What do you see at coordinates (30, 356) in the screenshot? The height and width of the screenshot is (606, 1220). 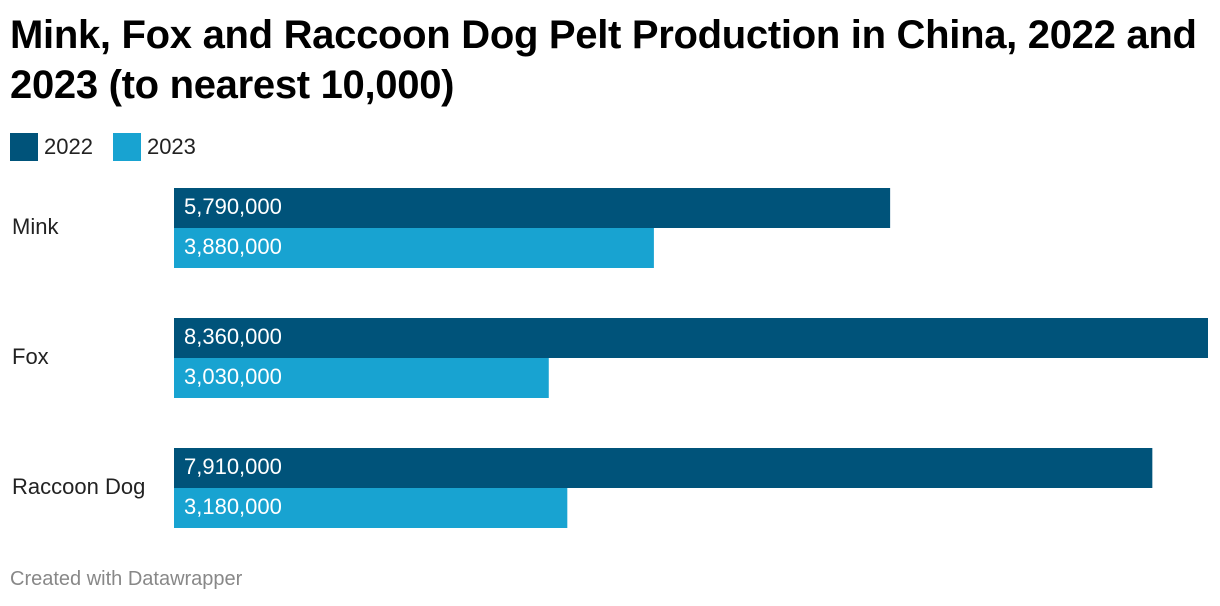 I see `category-label-fox: Fox` at bounding box center [30, 356].